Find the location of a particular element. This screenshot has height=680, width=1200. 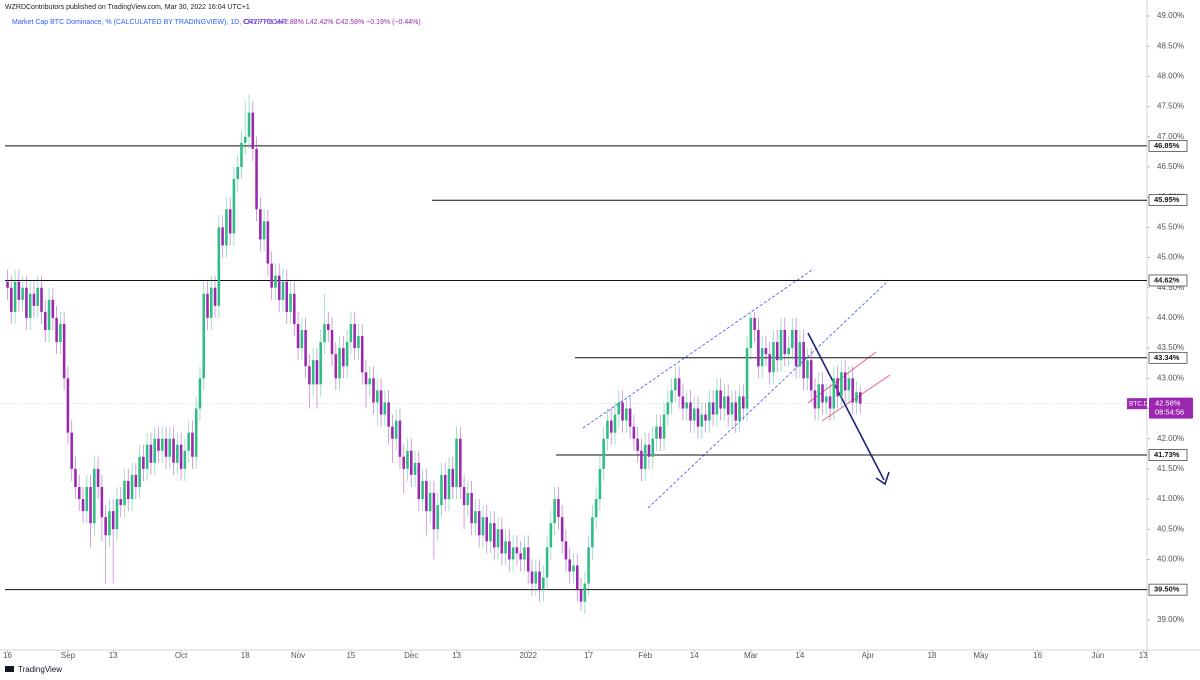

level-label: 45.95% is located at coordinates (1167, 199).